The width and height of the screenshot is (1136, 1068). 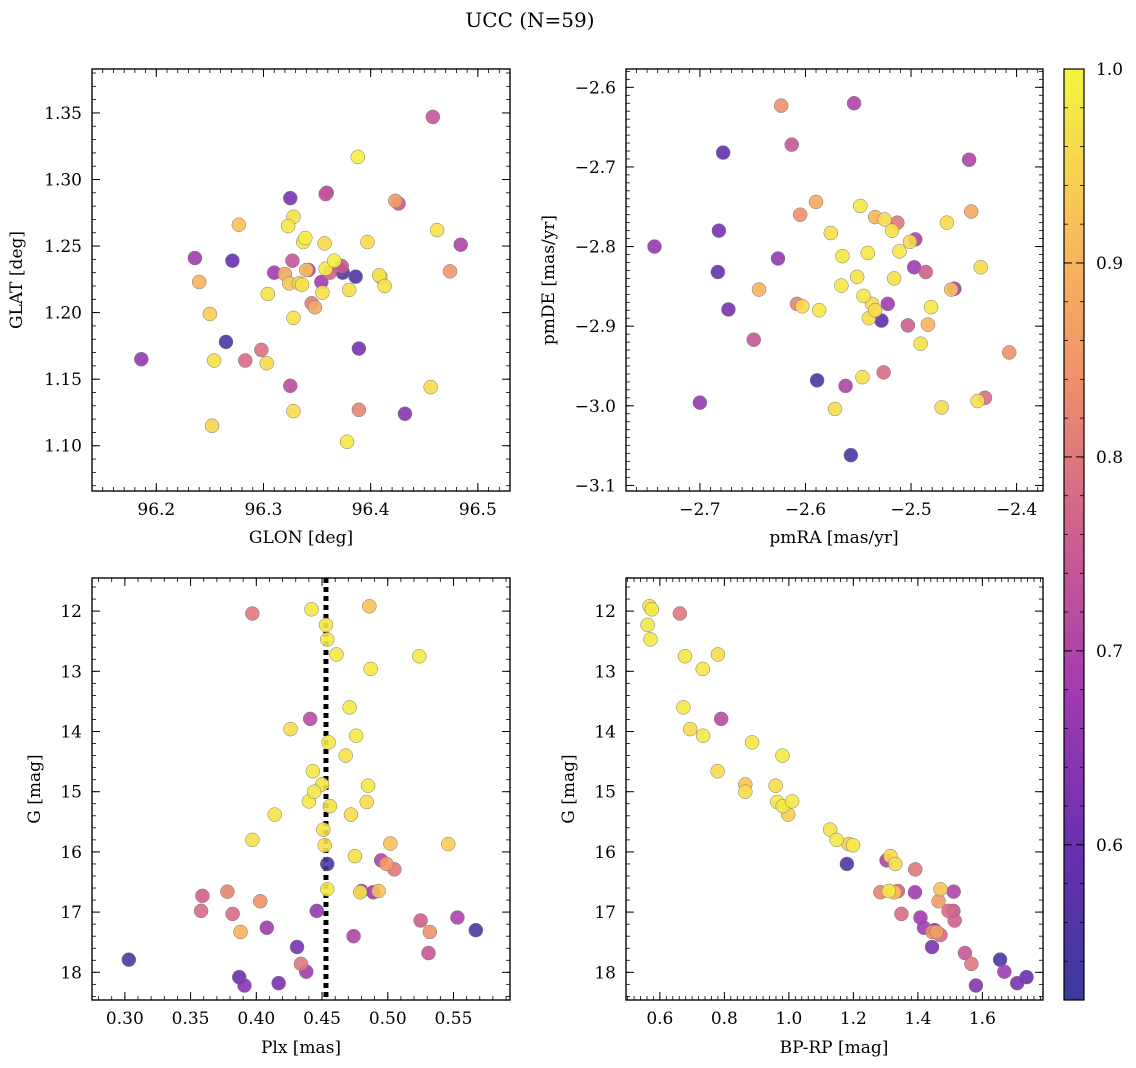 What do you see at coordinates (191, 1019) in the screenshot?
I see `x-tick-label: 0.35` at bounding box center [191, 1019].